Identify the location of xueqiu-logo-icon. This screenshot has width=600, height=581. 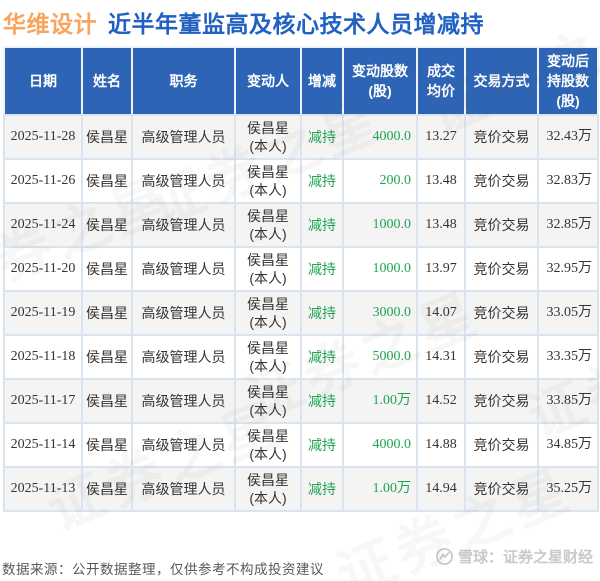
(444, 556).